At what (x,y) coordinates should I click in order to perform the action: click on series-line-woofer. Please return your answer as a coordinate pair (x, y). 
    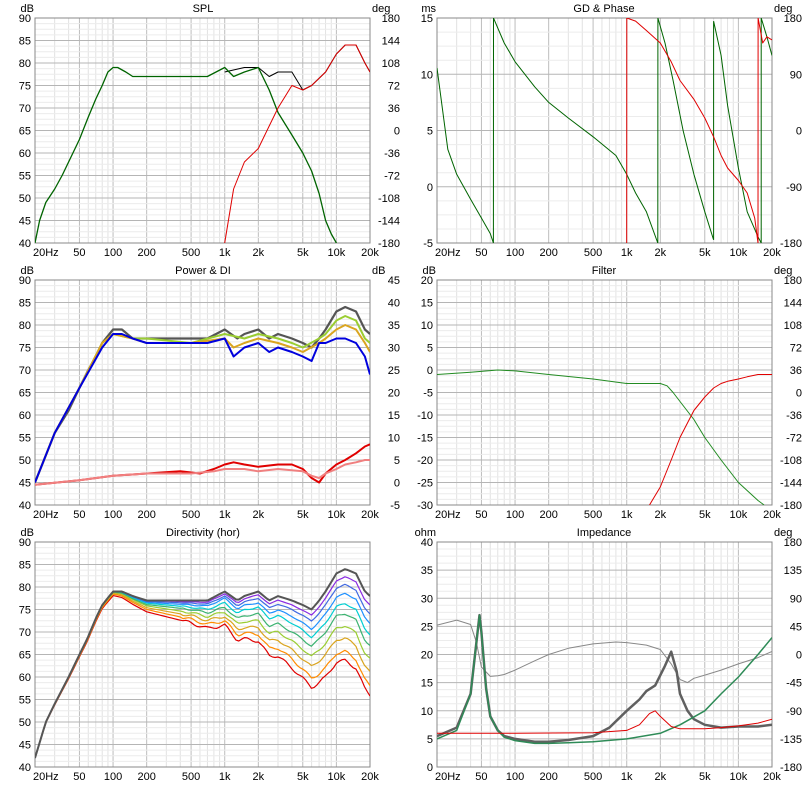
    Looking at the image, I should click on (186, 154).